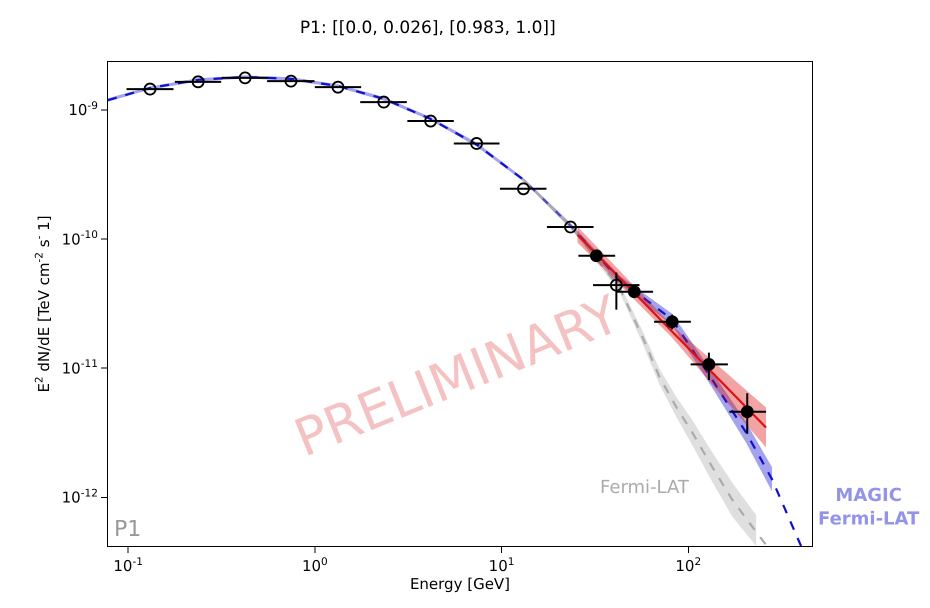  Describe the element at coordinates (428, 28) in the screenshot. I see `chart-title: P1: [[0.0, 0.026], [0.983, 1.0]]` at that location.